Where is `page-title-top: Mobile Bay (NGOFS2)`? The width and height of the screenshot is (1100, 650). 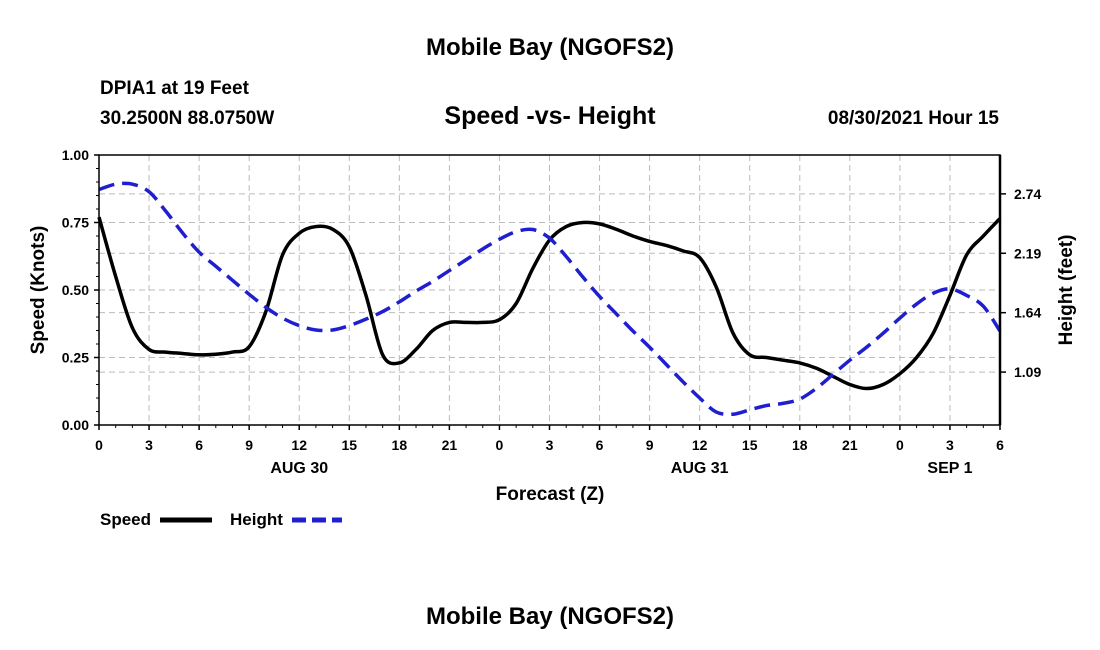 page-title-top: Mobile Bay (NGOFS2) is located at coordinates (550, 47).